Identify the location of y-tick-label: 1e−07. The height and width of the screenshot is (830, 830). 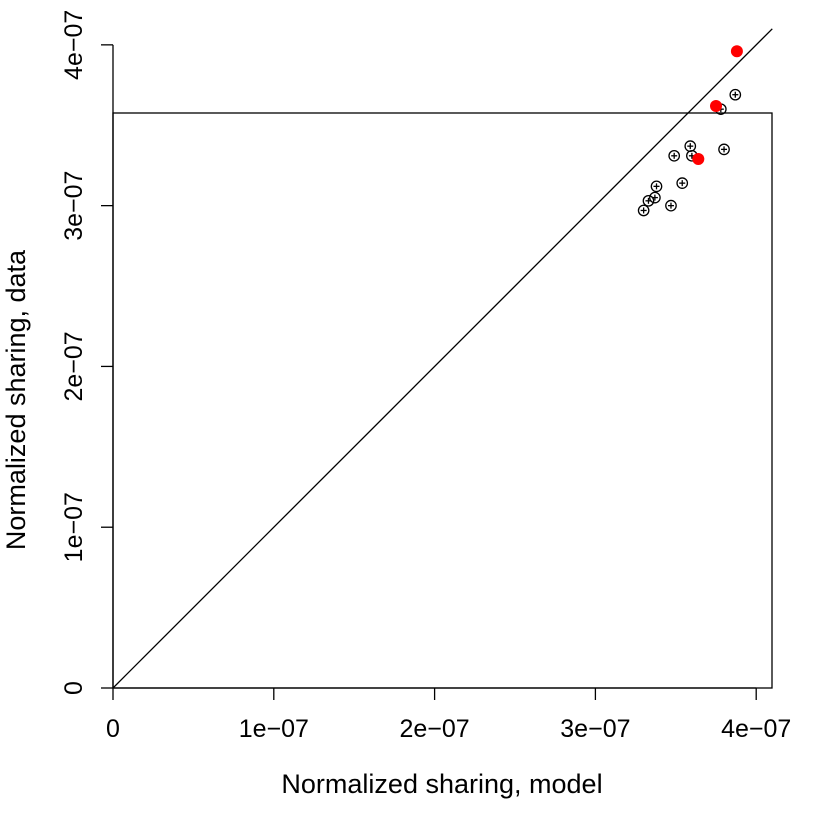
(74, 527).